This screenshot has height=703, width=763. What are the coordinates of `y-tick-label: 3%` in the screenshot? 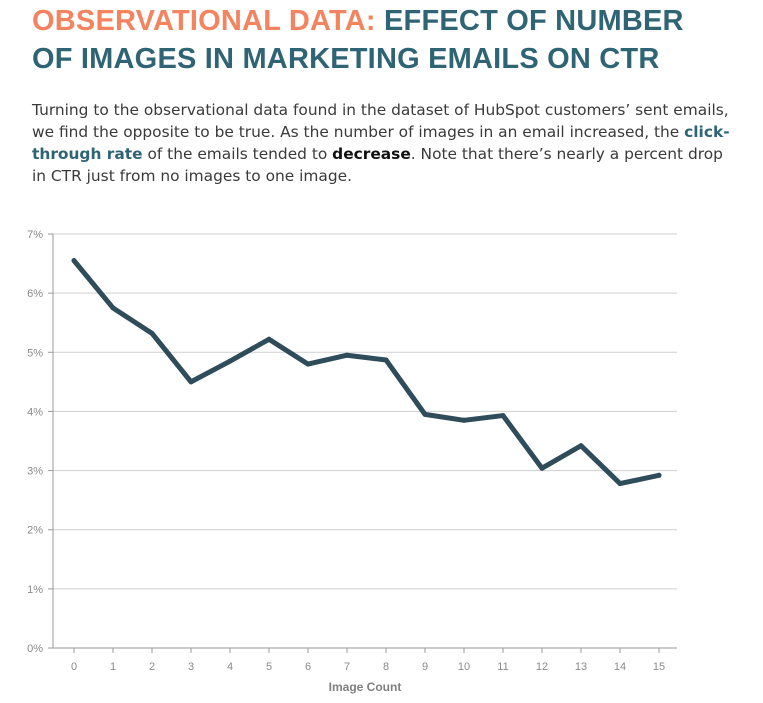 It's located at (35, 472).